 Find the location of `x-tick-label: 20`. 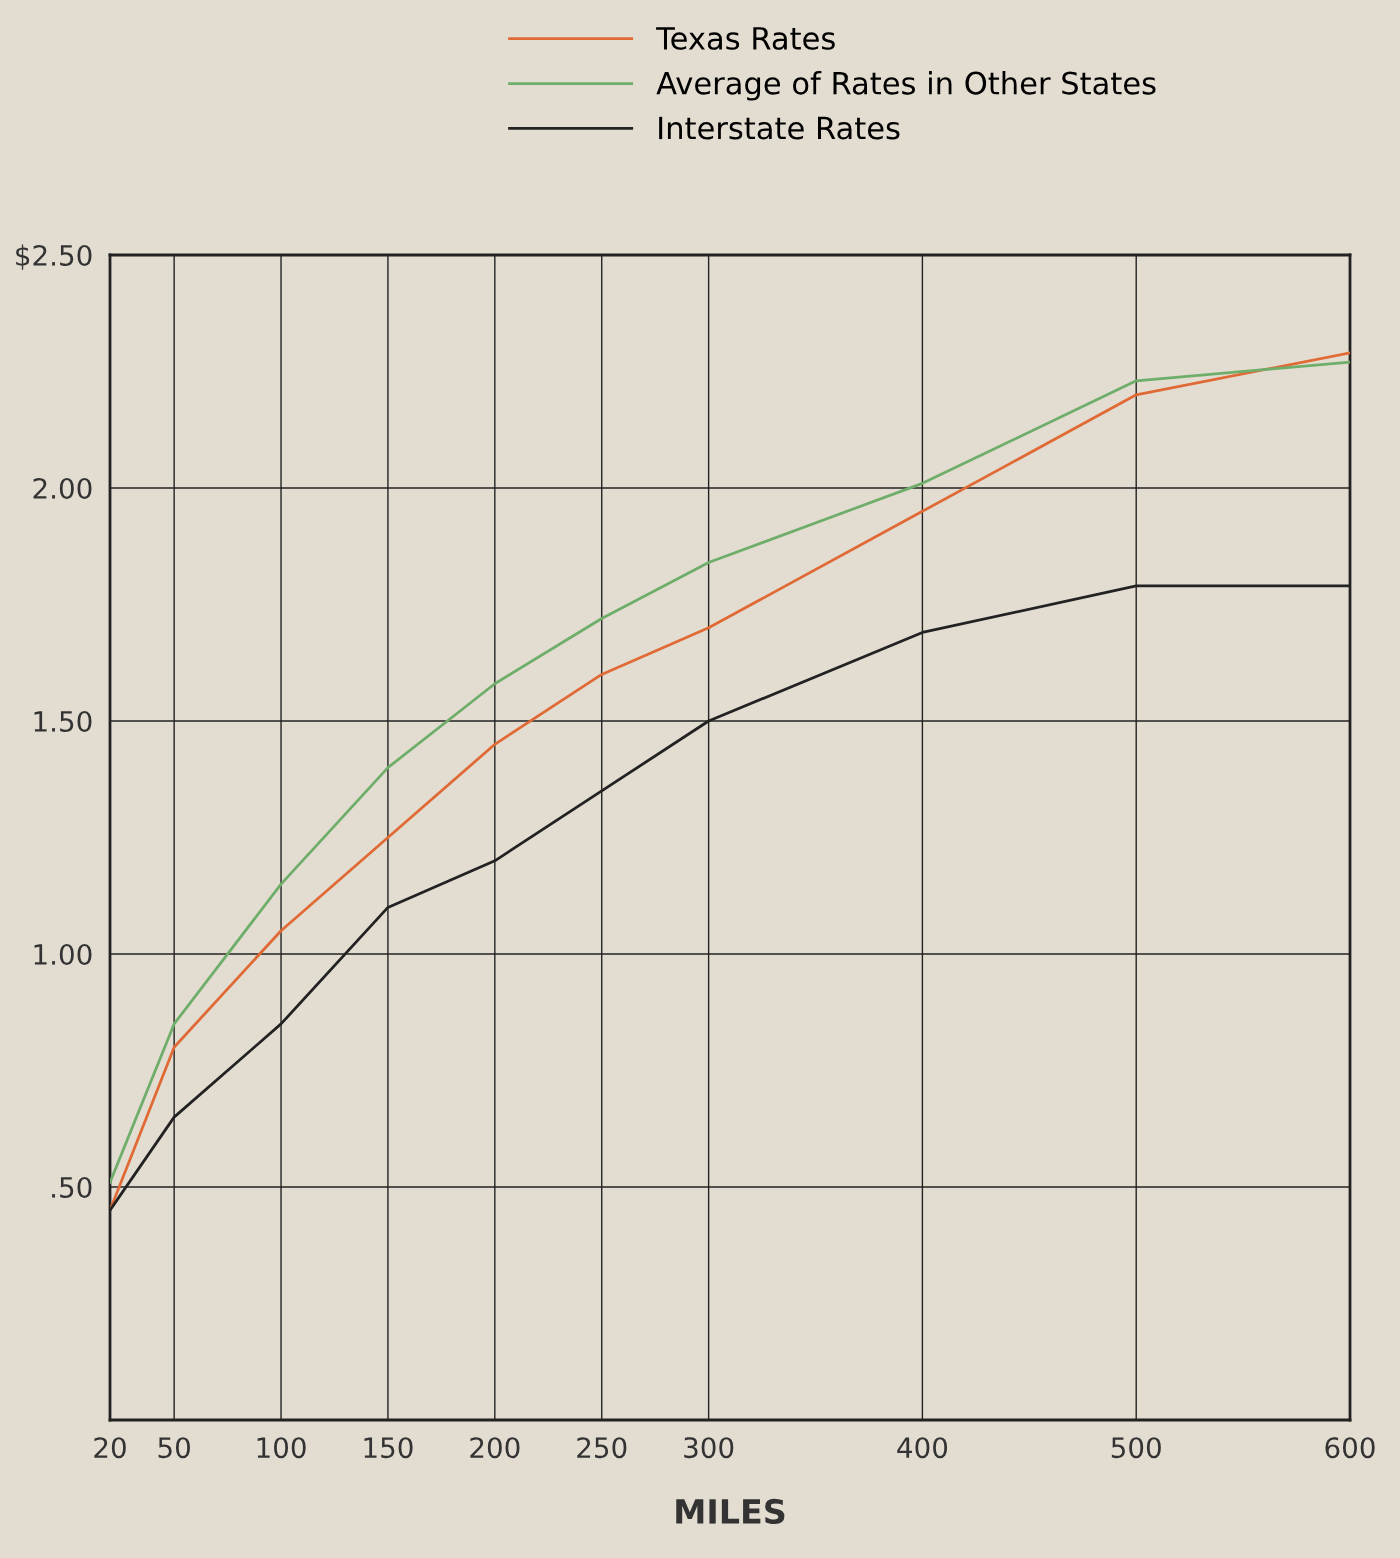

x-tick-label: 20 is located at coordinates (110, 1448).